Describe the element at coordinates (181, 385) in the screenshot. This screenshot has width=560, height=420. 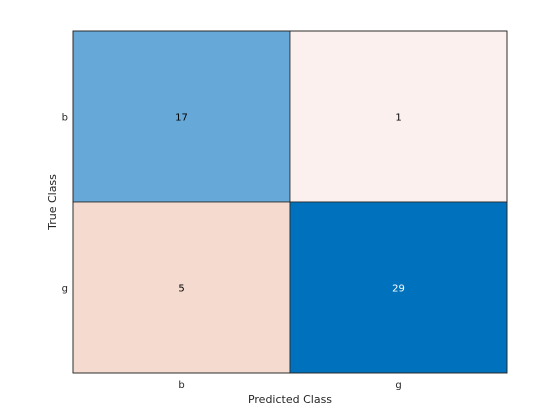
I see `x-tick-label-b: b` at that location.